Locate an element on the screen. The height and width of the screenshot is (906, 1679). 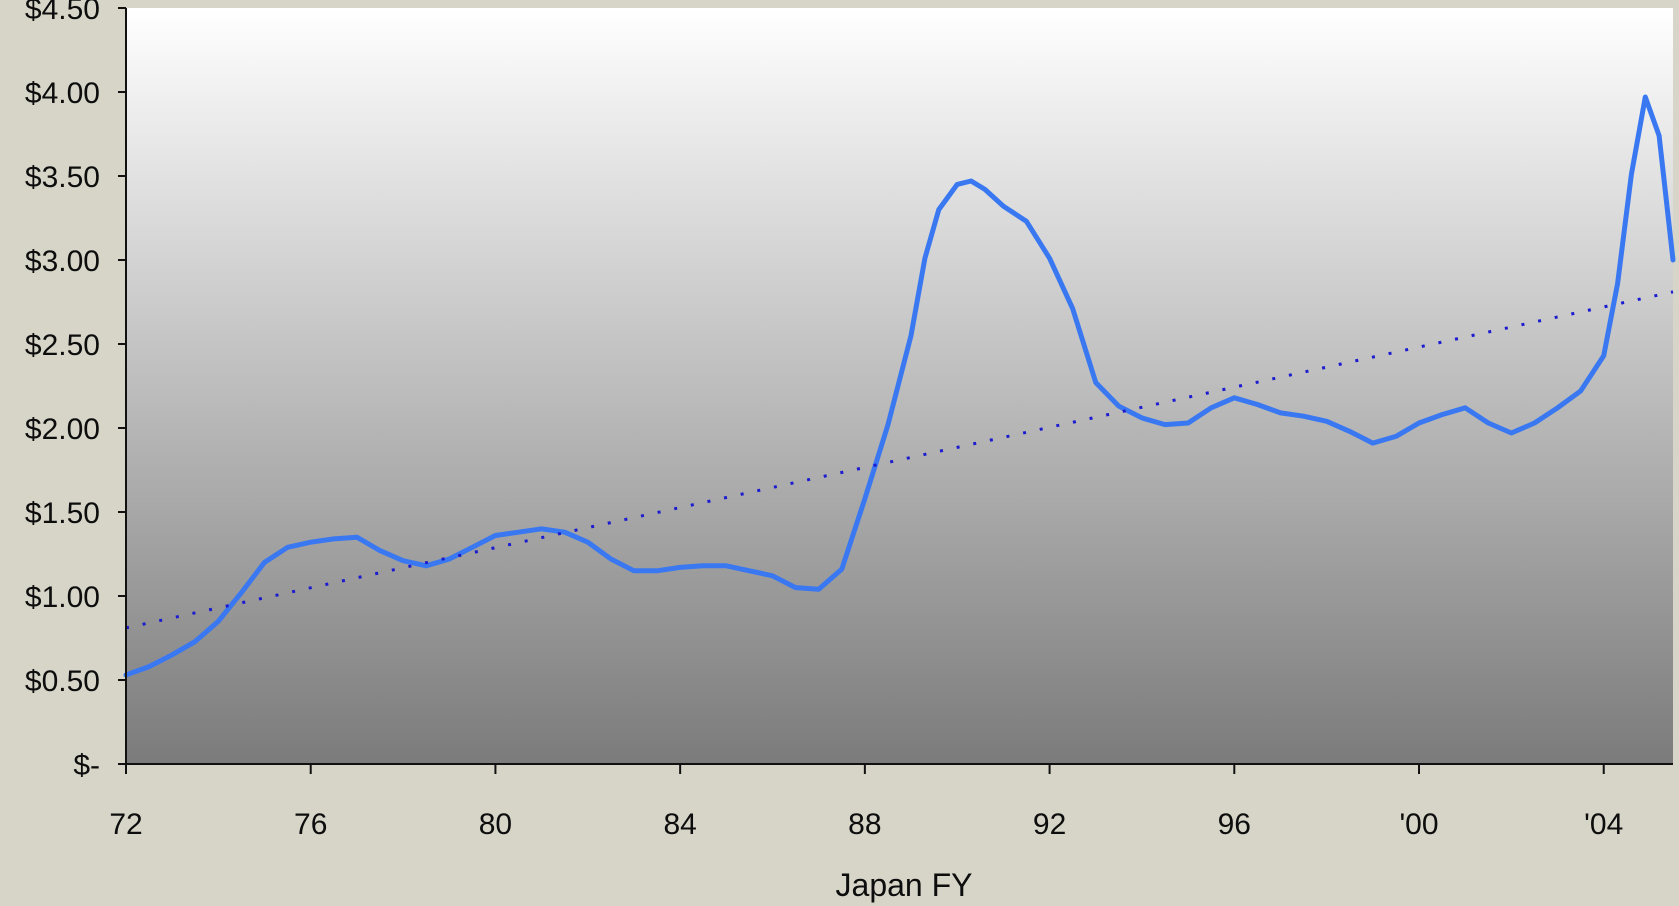
y-tick-label: $2.50 is located at coordinates (62, 345).